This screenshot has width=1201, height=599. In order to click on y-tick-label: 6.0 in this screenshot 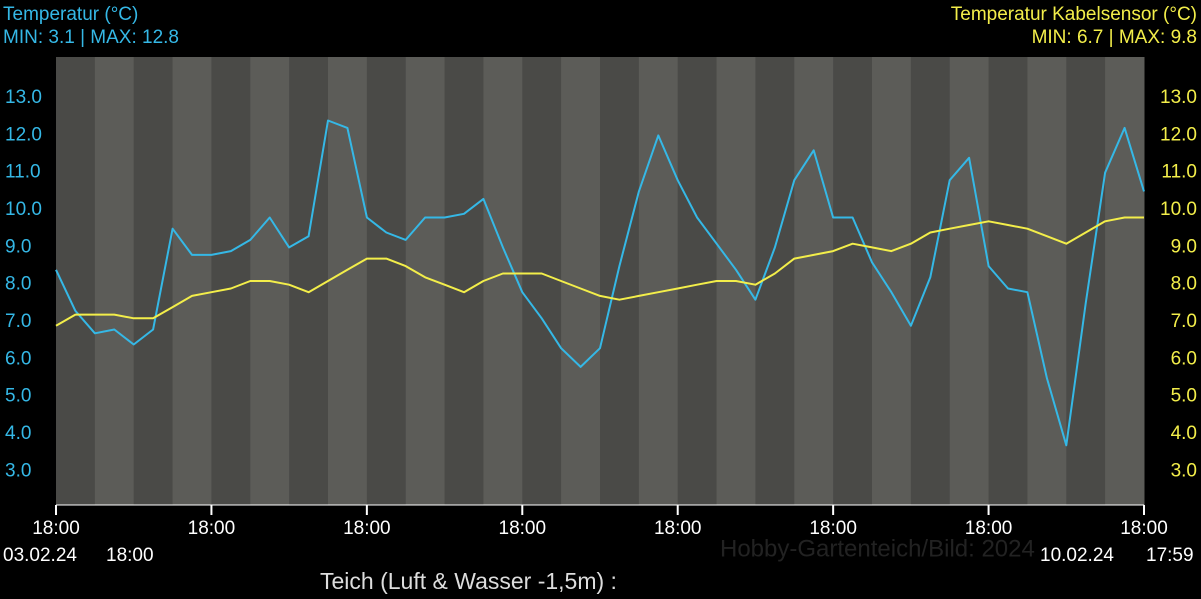, I will do `click(18, 358)`.